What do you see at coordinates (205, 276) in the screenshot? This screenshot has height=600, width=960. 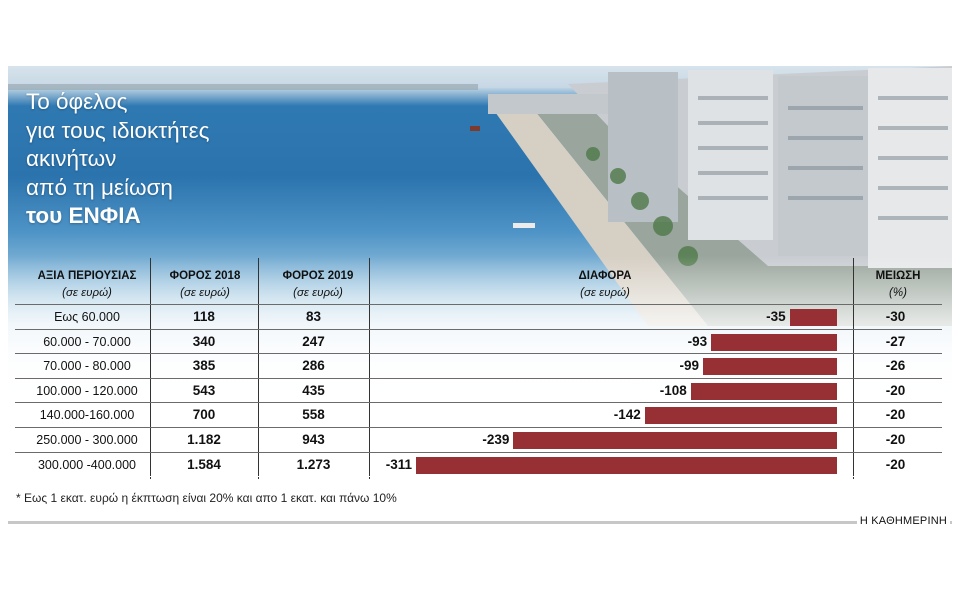 I see `header-tax2018-label: ΦΟΡΟΣ 2018` at bounding box center [205, 276].